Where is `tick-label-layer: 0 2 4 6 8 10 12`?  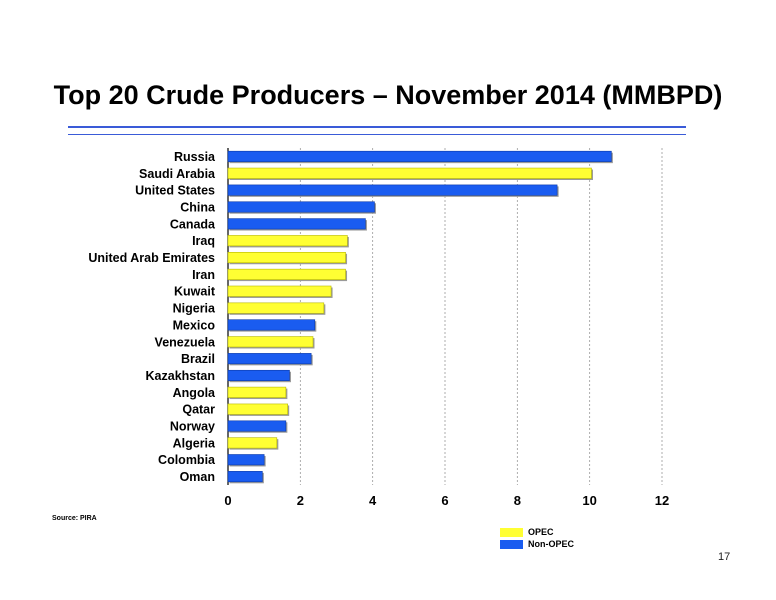 tick-label-layer: 0 2 4 6 8 10 12 is located at coordinates (446, 500).